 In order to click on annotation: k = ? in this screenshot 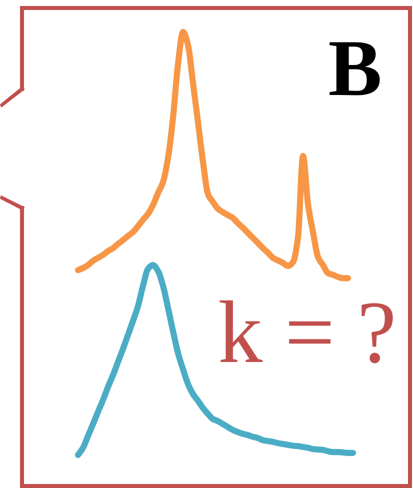, I will do `click(306, 332)`.